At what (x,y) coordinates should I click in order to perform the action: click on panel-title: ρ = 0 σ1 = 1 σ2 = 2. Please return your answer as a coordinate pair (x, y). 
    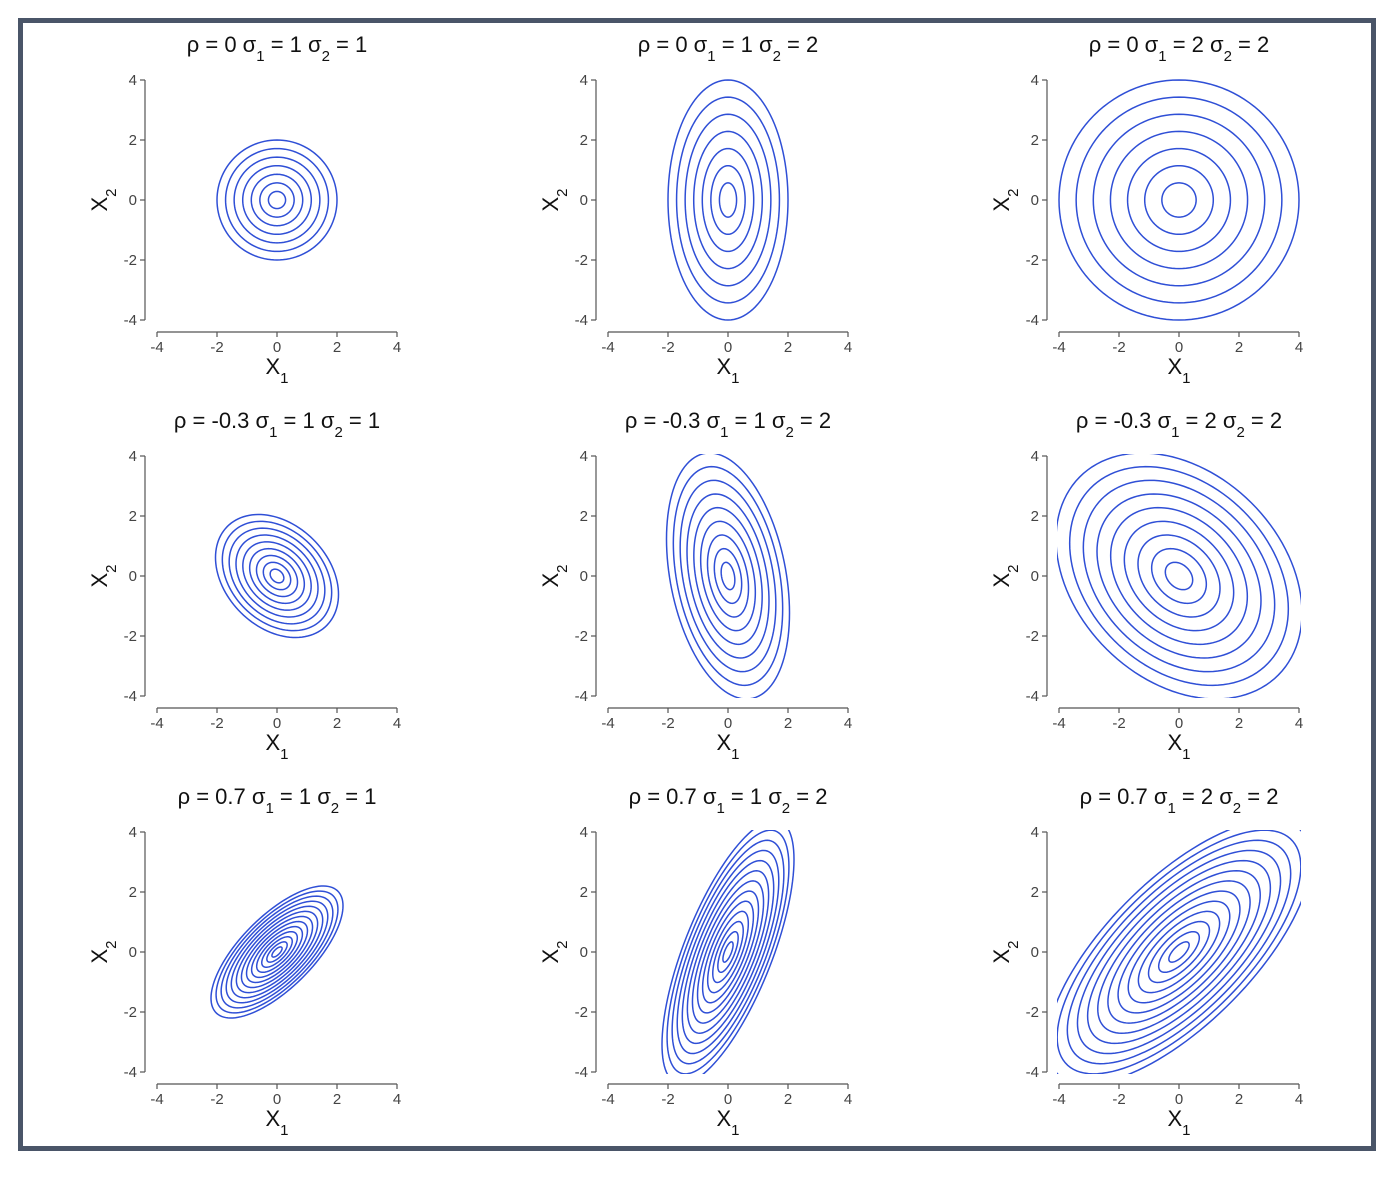
    Looking at the image, I should click on (728, 48).